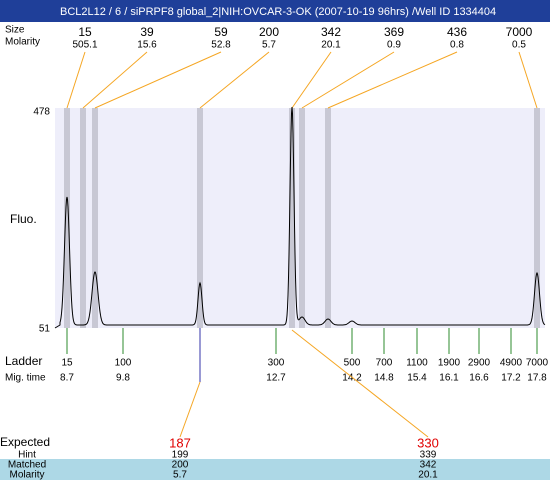 The width and height of the screenshot is (550, 485). I want to click on ladder-size: 1900, so click(449, 363).